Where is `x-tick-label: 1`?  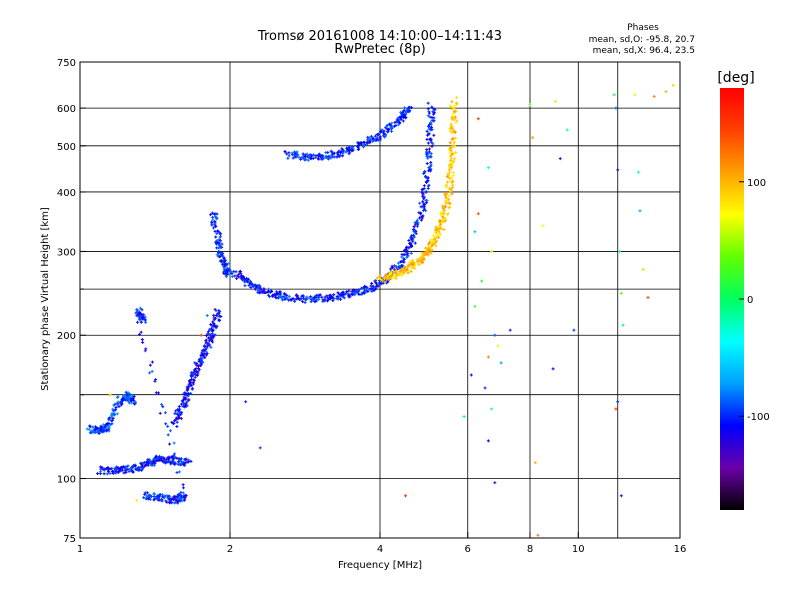 x-tick-label: 1 is located at coordinates (80, 549).